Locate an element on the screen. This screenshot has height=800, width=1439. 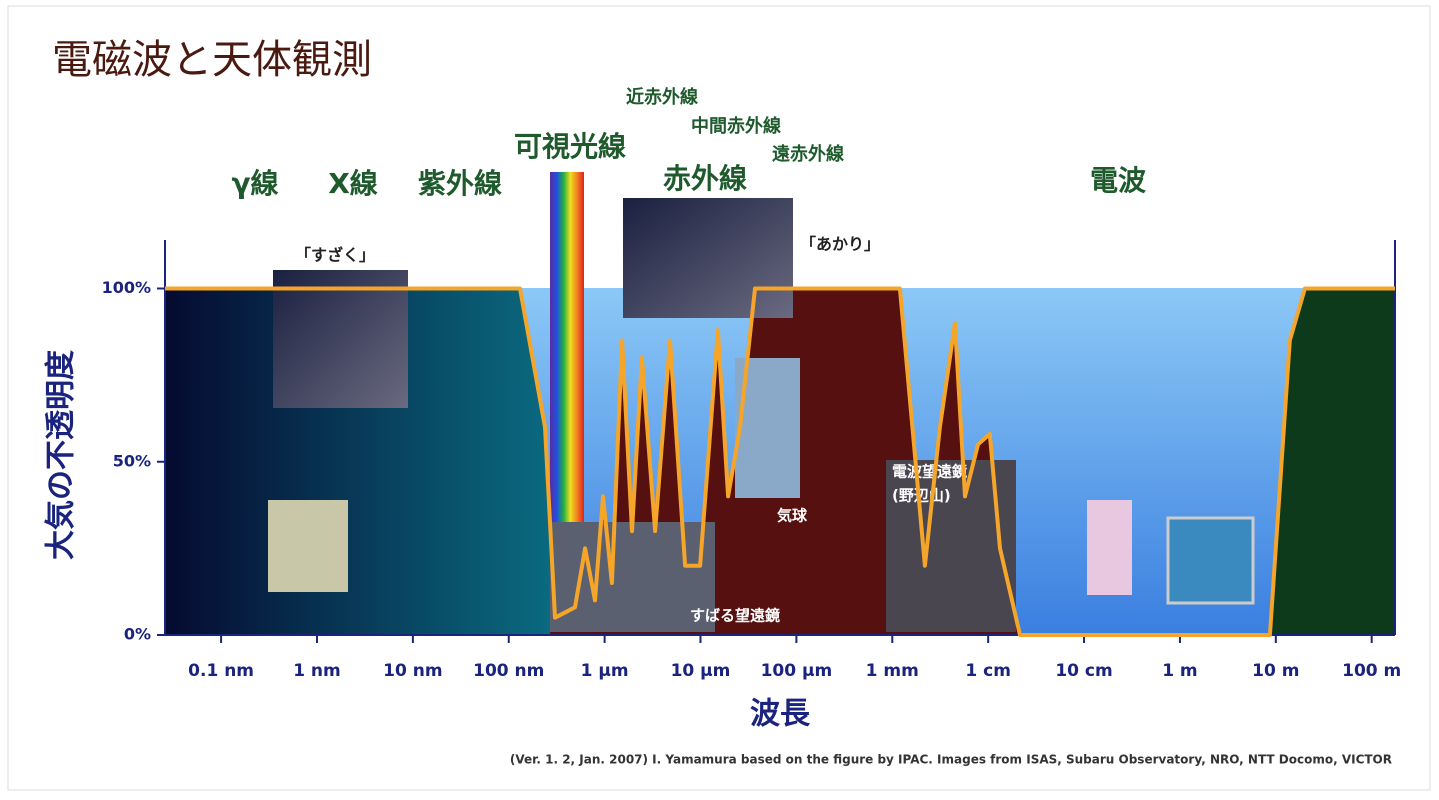
caption: 「すざく」 is located at coordinates (335, 255).